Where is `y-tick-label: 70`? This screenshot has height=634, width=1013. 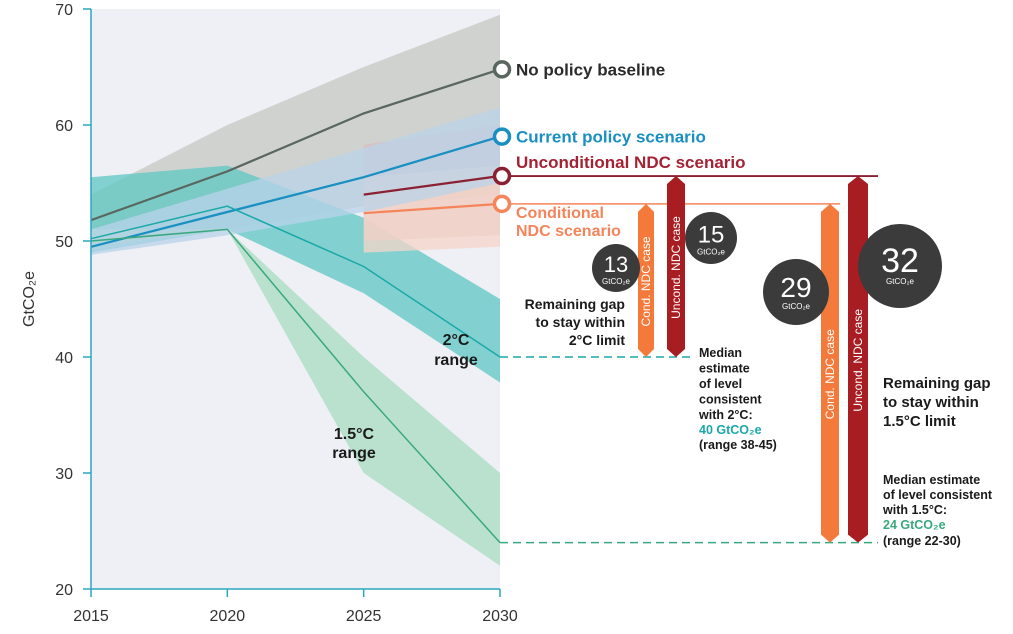
y-tick-label: 70 is located at coordinates (64, 10).